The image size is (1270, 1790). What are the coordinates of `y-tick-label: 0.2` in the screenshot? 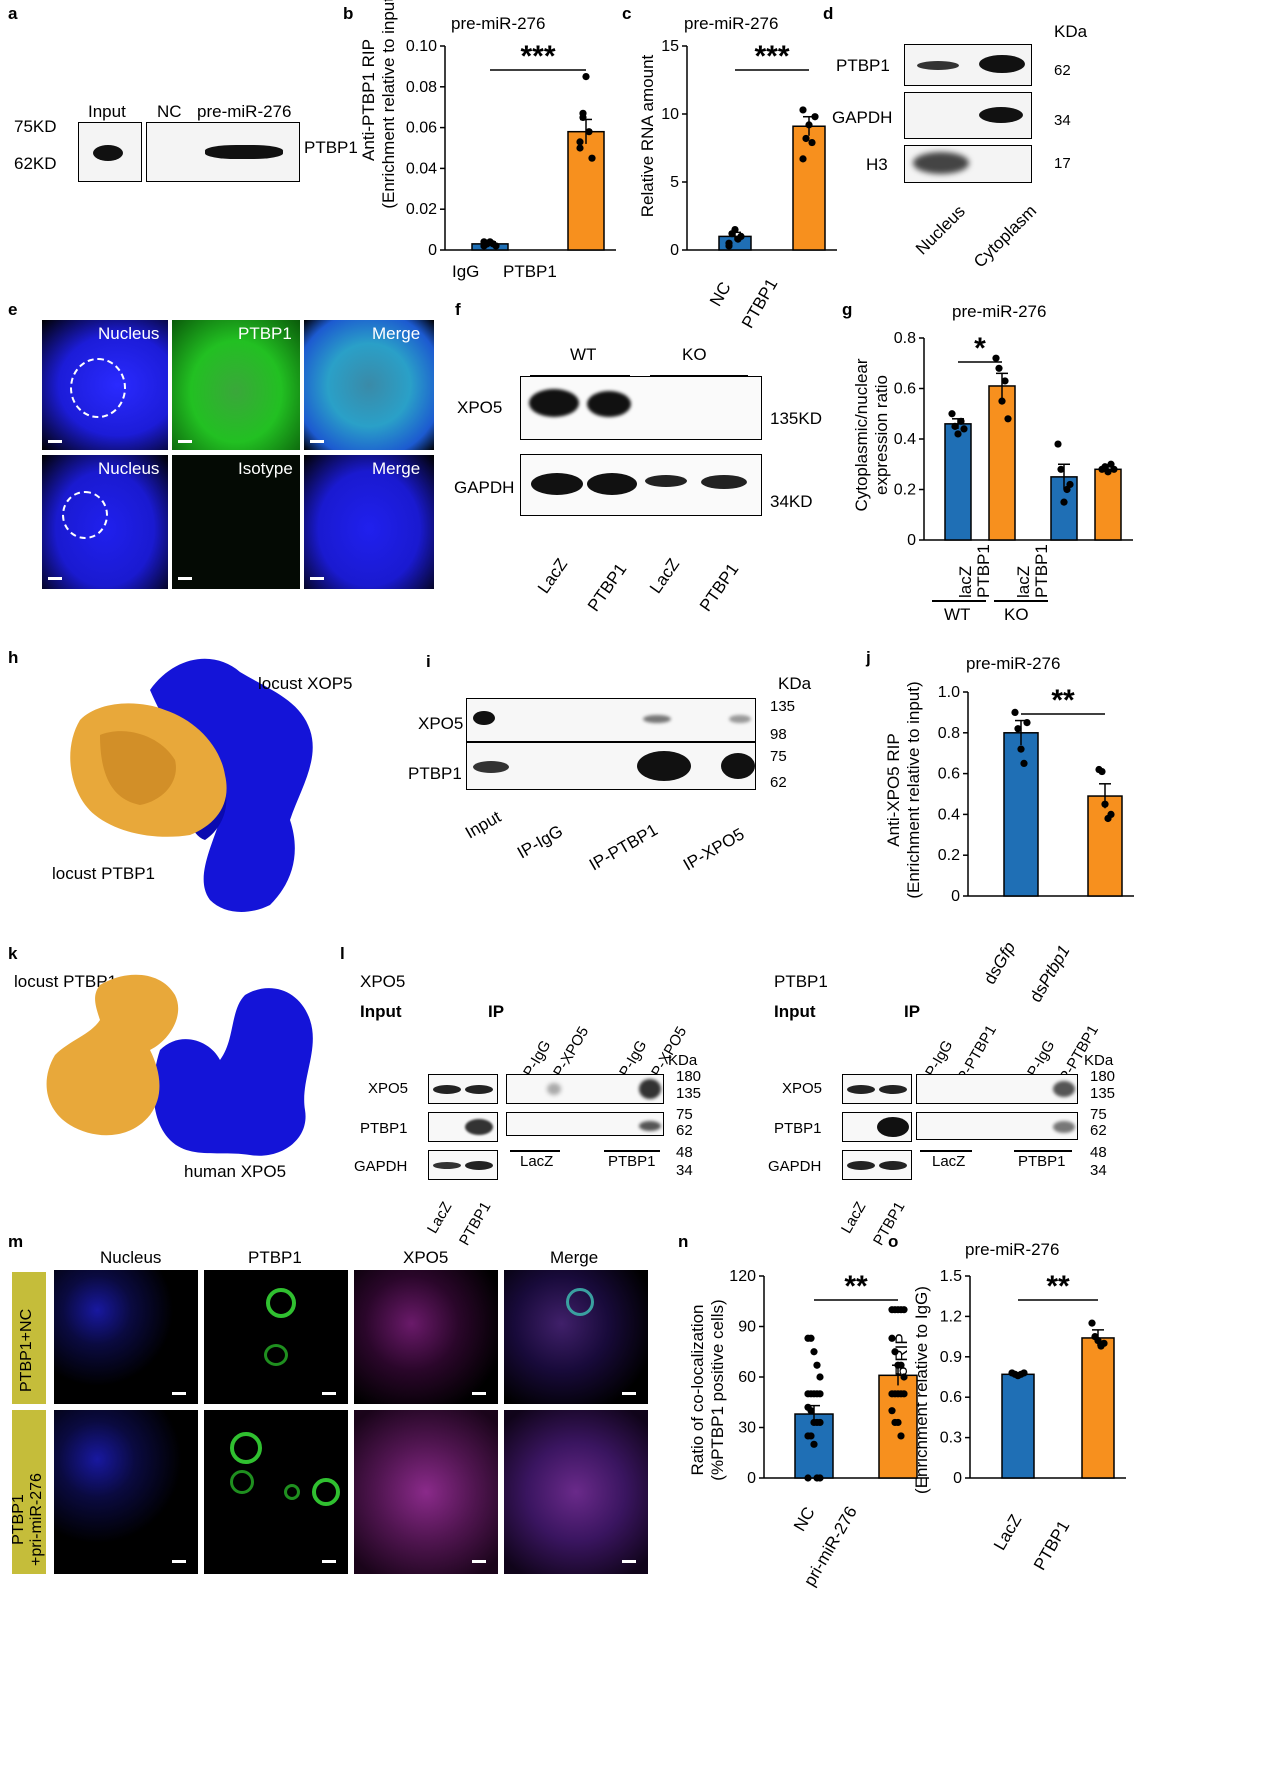 It's located at (905, 490).